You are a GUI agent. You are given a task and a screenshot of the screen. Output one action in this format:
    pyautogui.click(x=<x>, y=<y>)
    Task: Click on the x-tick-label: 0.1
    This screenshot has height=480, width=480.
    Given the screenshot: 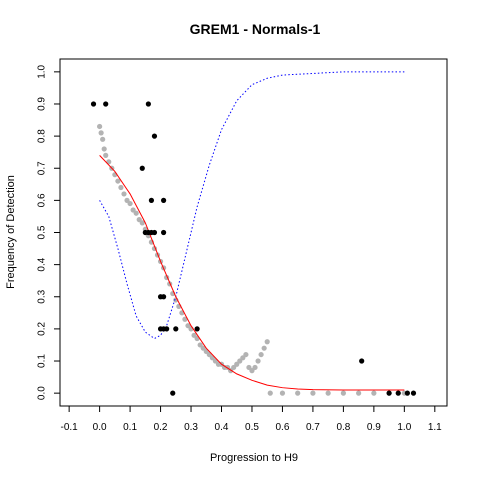 What is the action you would take?
    pyautogui.click(x=130, y=427)
    